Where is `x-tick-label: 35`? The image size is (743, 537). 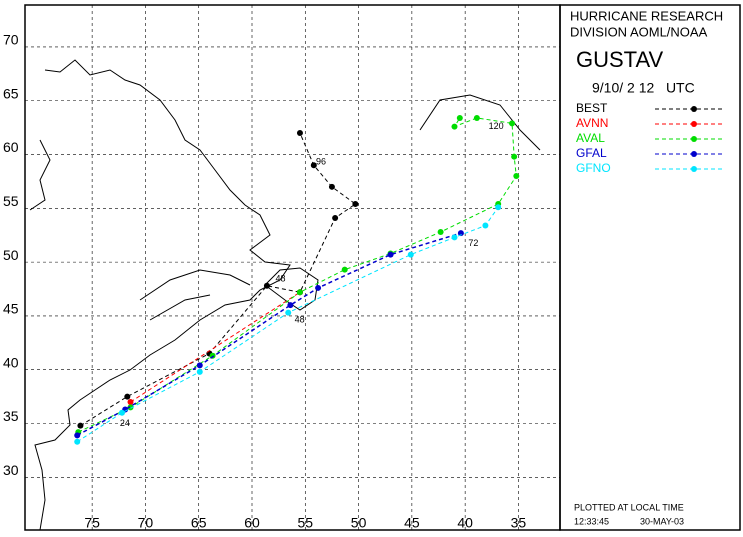
x-tick-label: 35 is located at coordinates (519, 523).